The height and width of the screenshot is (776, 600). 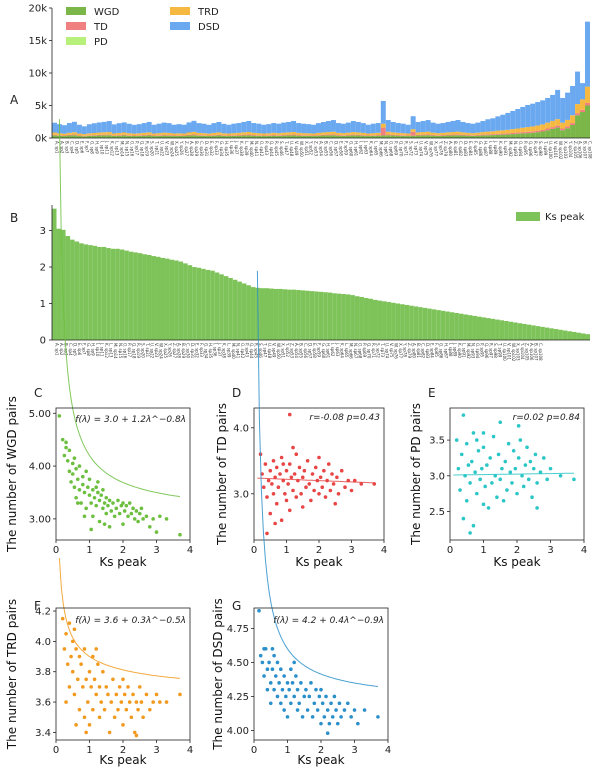 What do you see at coordinates (305, 351) in the screenshot?
I see `species-label: C. sp56` at bounding box center [305, 351].